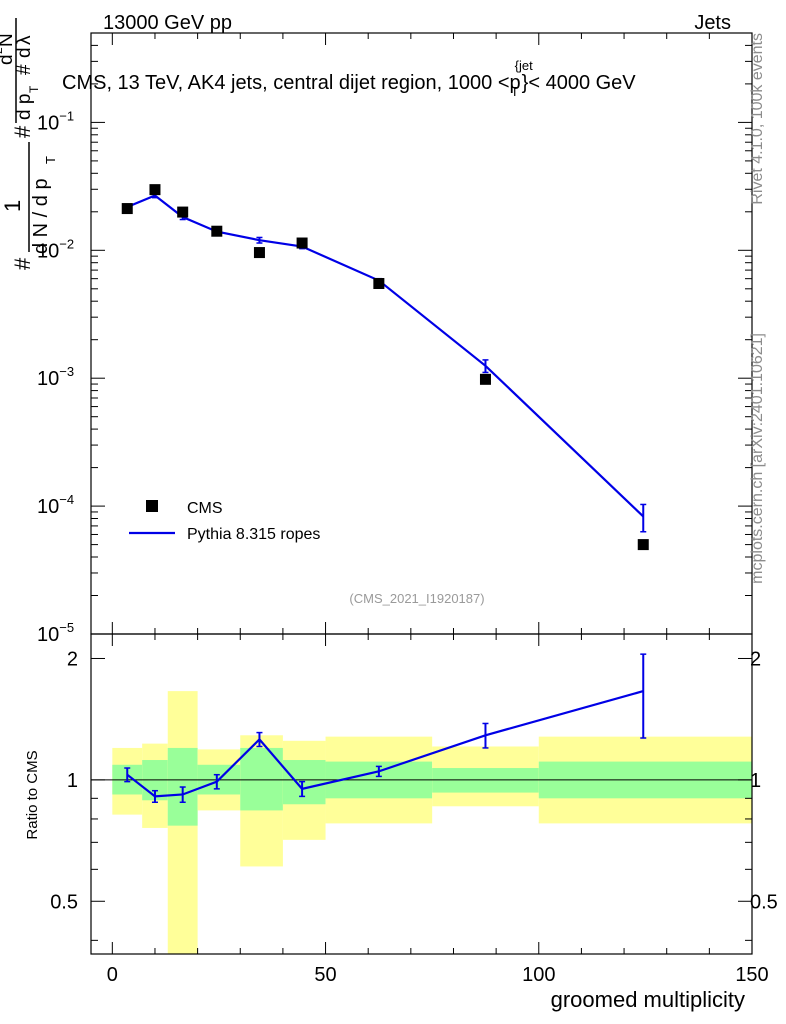  I want to click on ratio-tick-label-right: 1, so click(755, 781).